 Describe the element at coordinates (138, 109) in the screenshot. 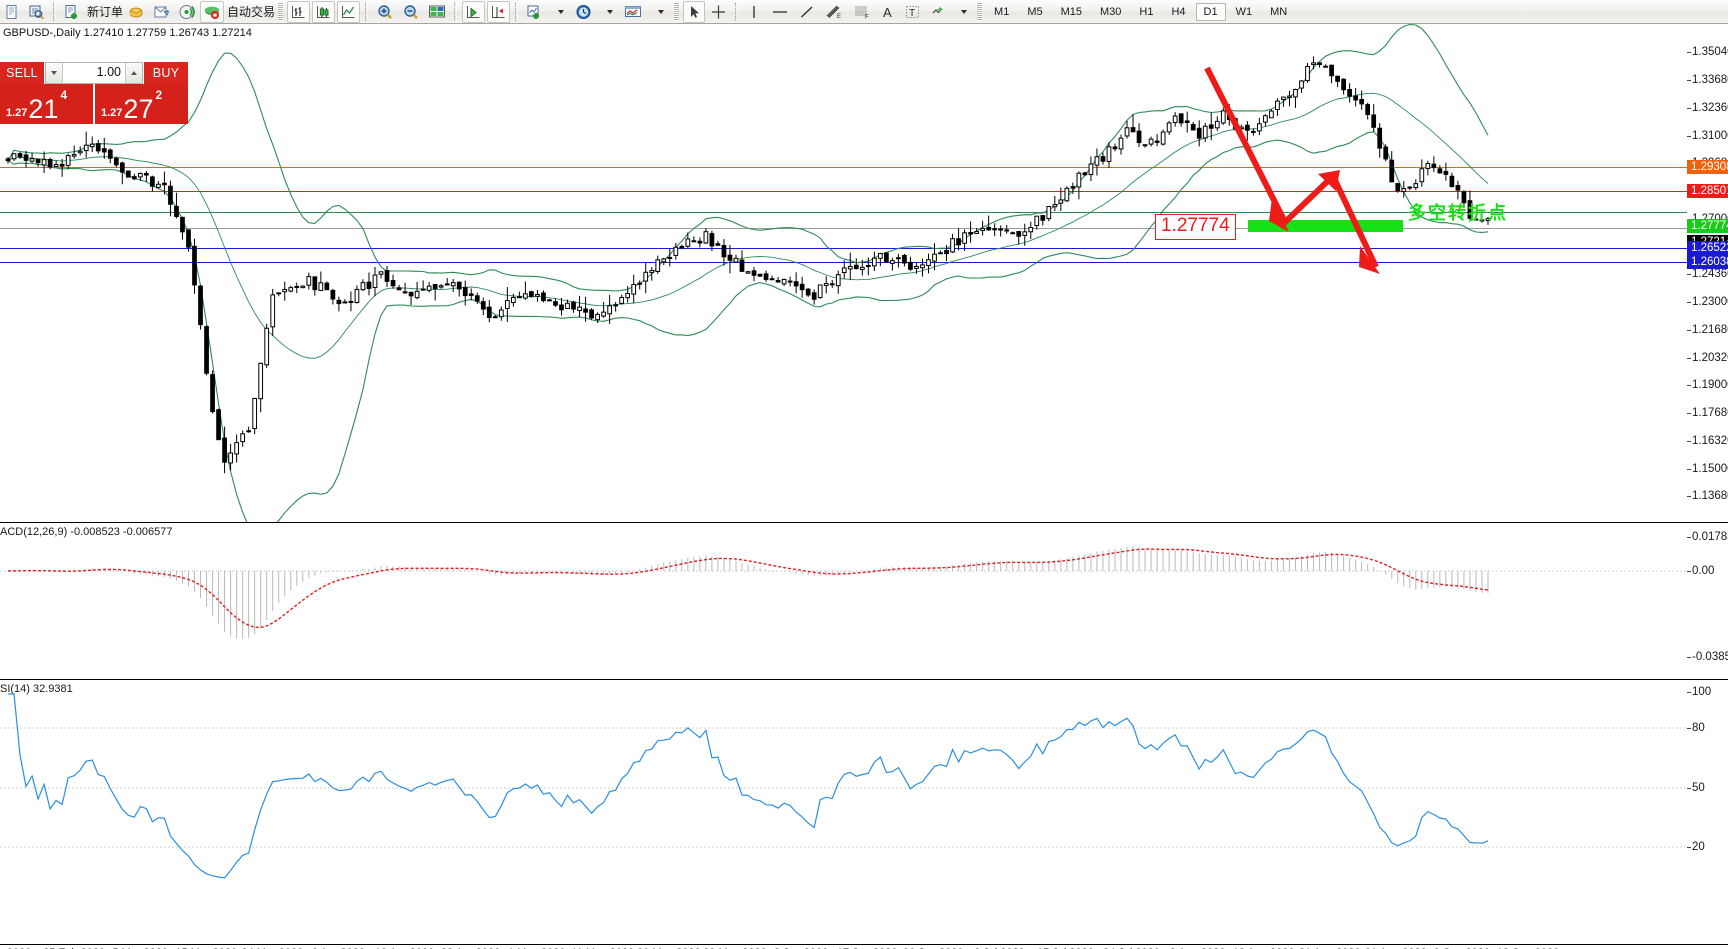

I see `buy-quote-big: 27` at that location.